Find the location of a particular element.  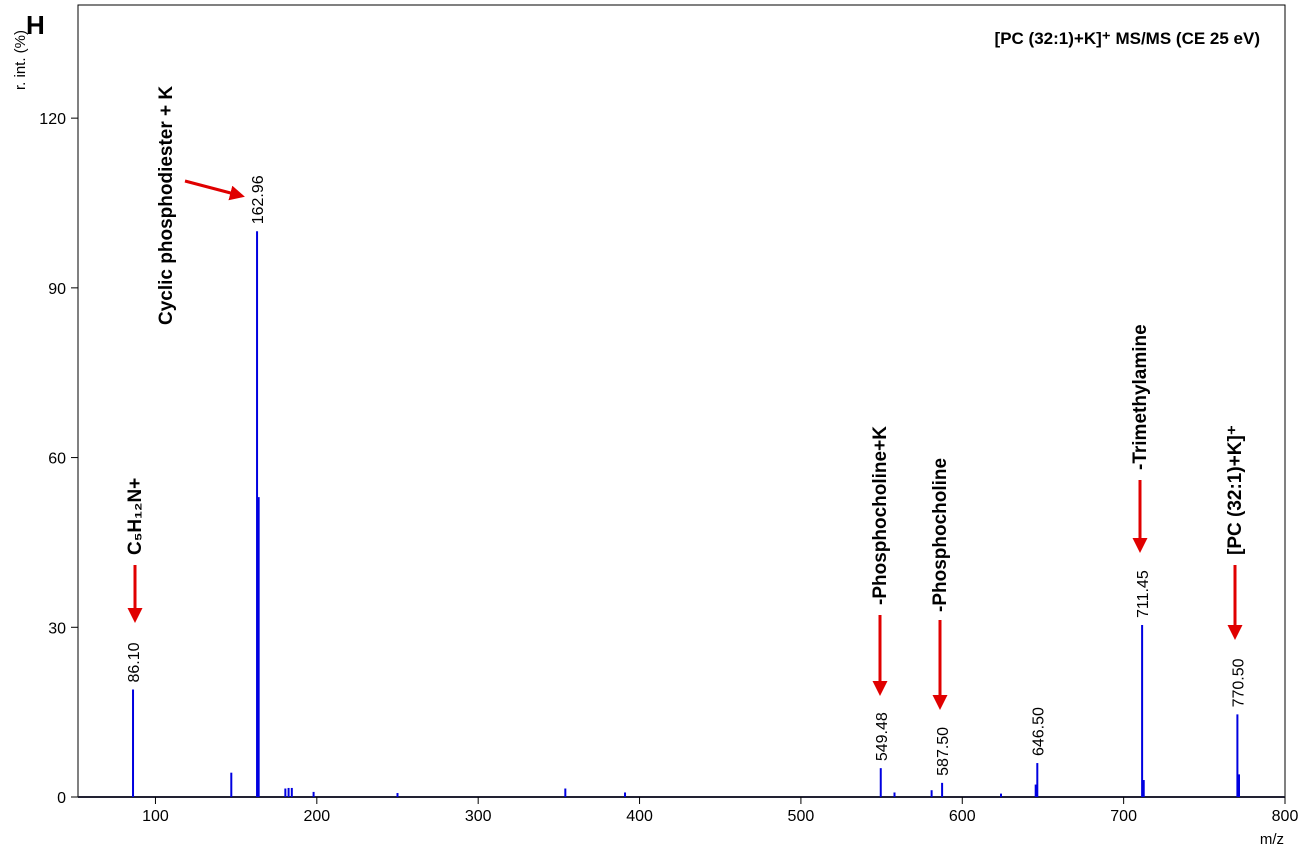

annotation: [PC (32:1)+K]⁺ is located at coordinates (1235, 490).